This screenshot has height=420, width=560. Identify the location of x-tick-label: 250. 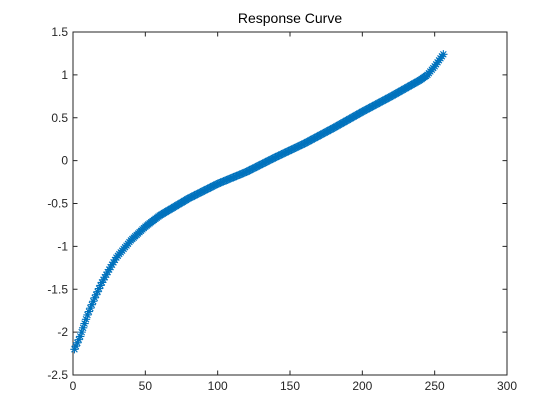
(435, 386).